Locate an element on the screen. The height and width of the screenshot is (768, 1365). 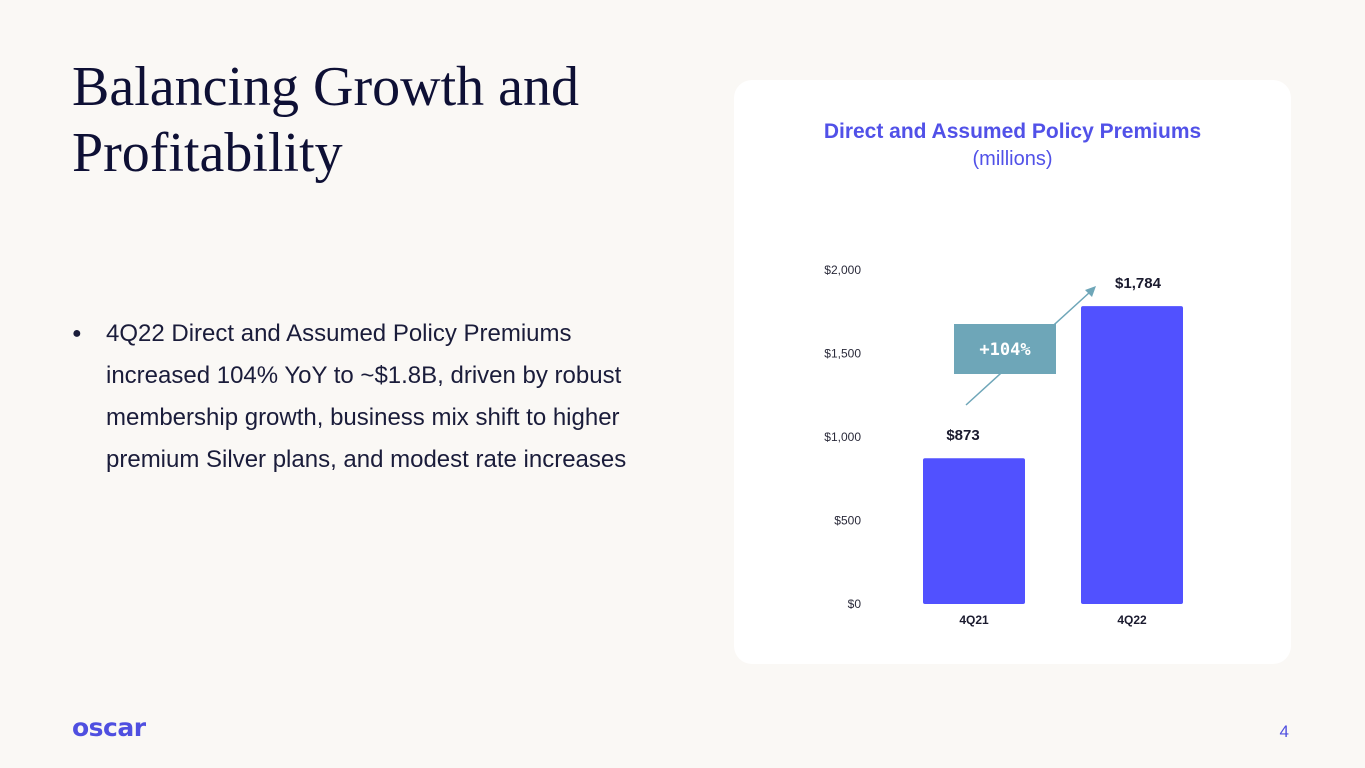
oscar-logo: oscar is located at coordinates (109, 727).